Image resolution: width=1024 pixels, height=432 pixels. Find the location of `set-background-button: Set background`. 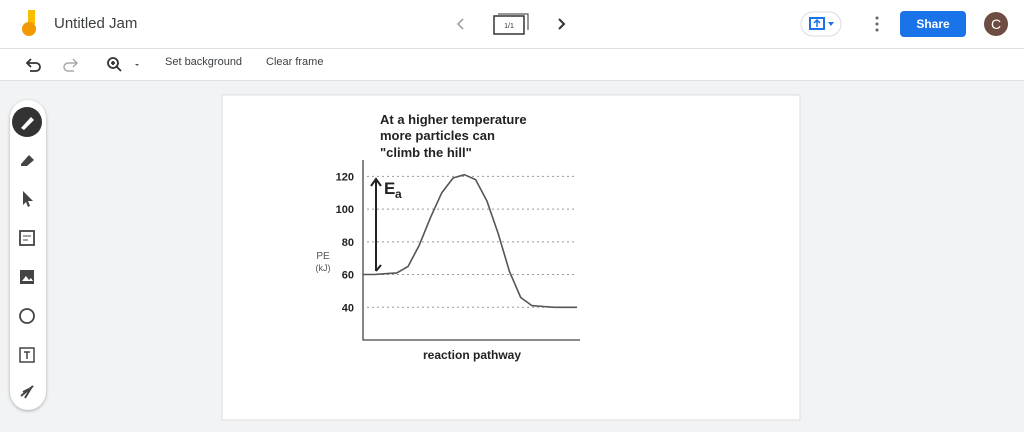

set-background-button: Set background is located at coordinates (204, 62).